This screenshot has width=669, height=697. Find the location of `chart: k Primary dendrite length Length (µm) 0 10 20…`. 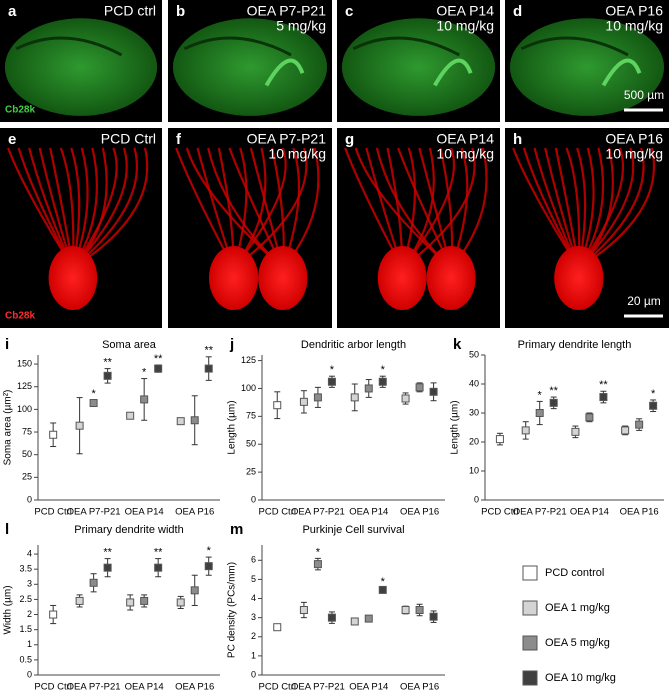

chart: k Primary dendrite length Length (µm) 0 10 20… is located at coordinates (557, 427).